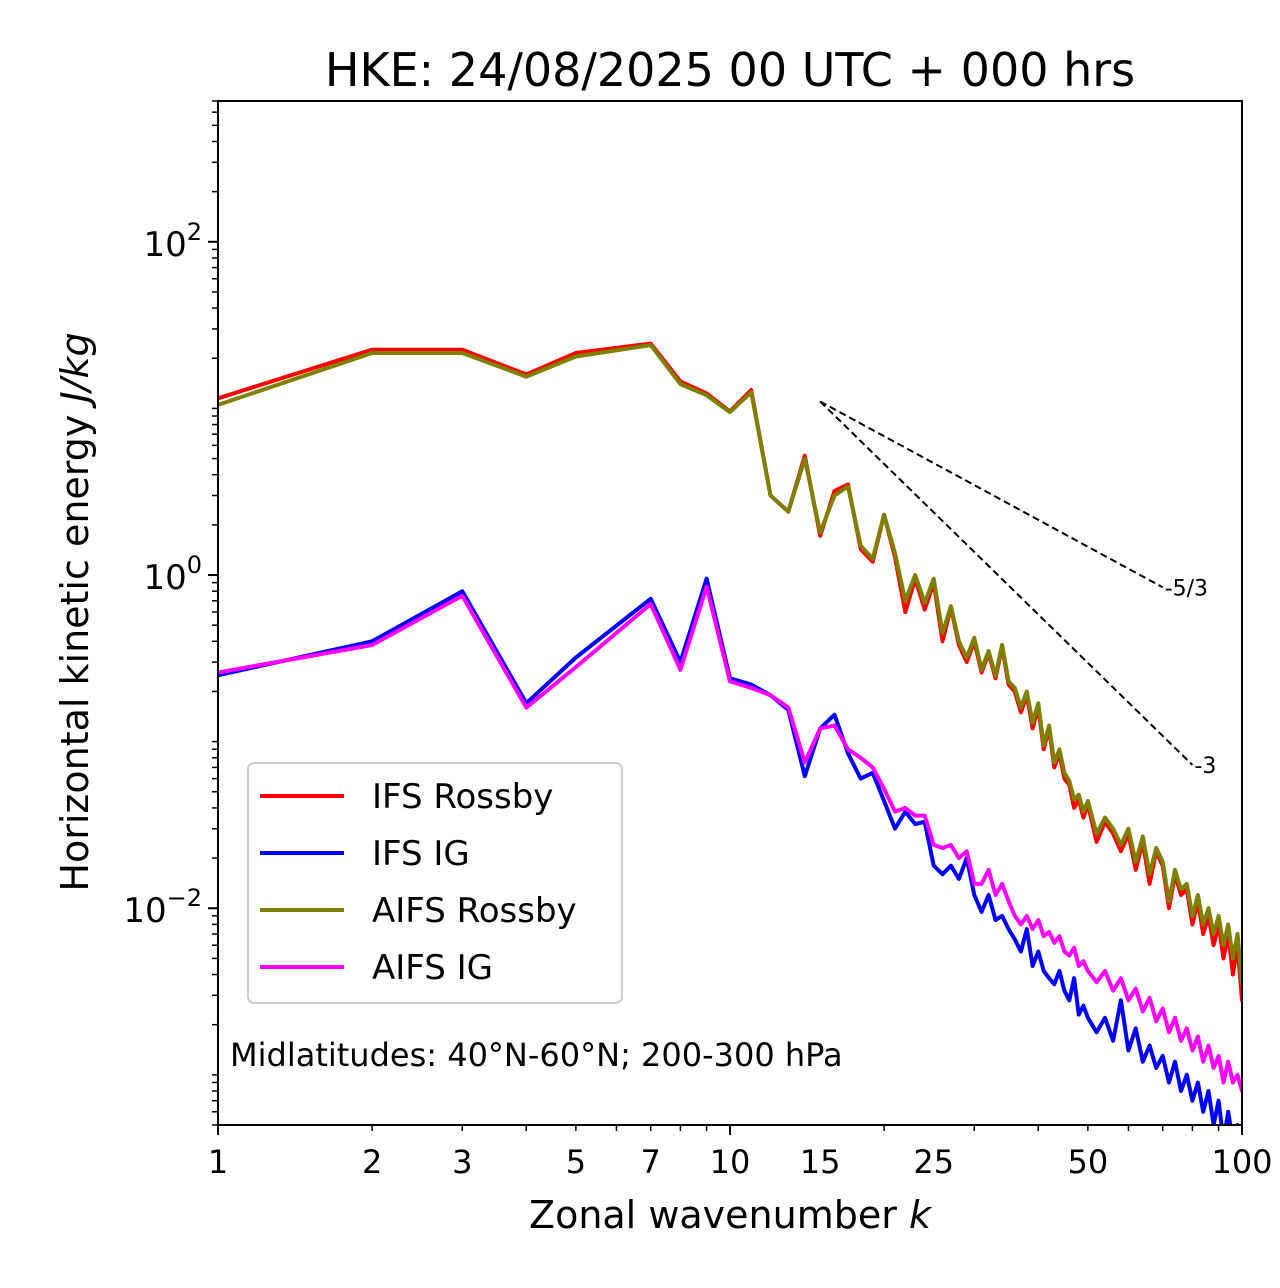  Describe the element at coordinates (194, 232) in the screenshot. I see `y-tick-exponent: 2` at that location.